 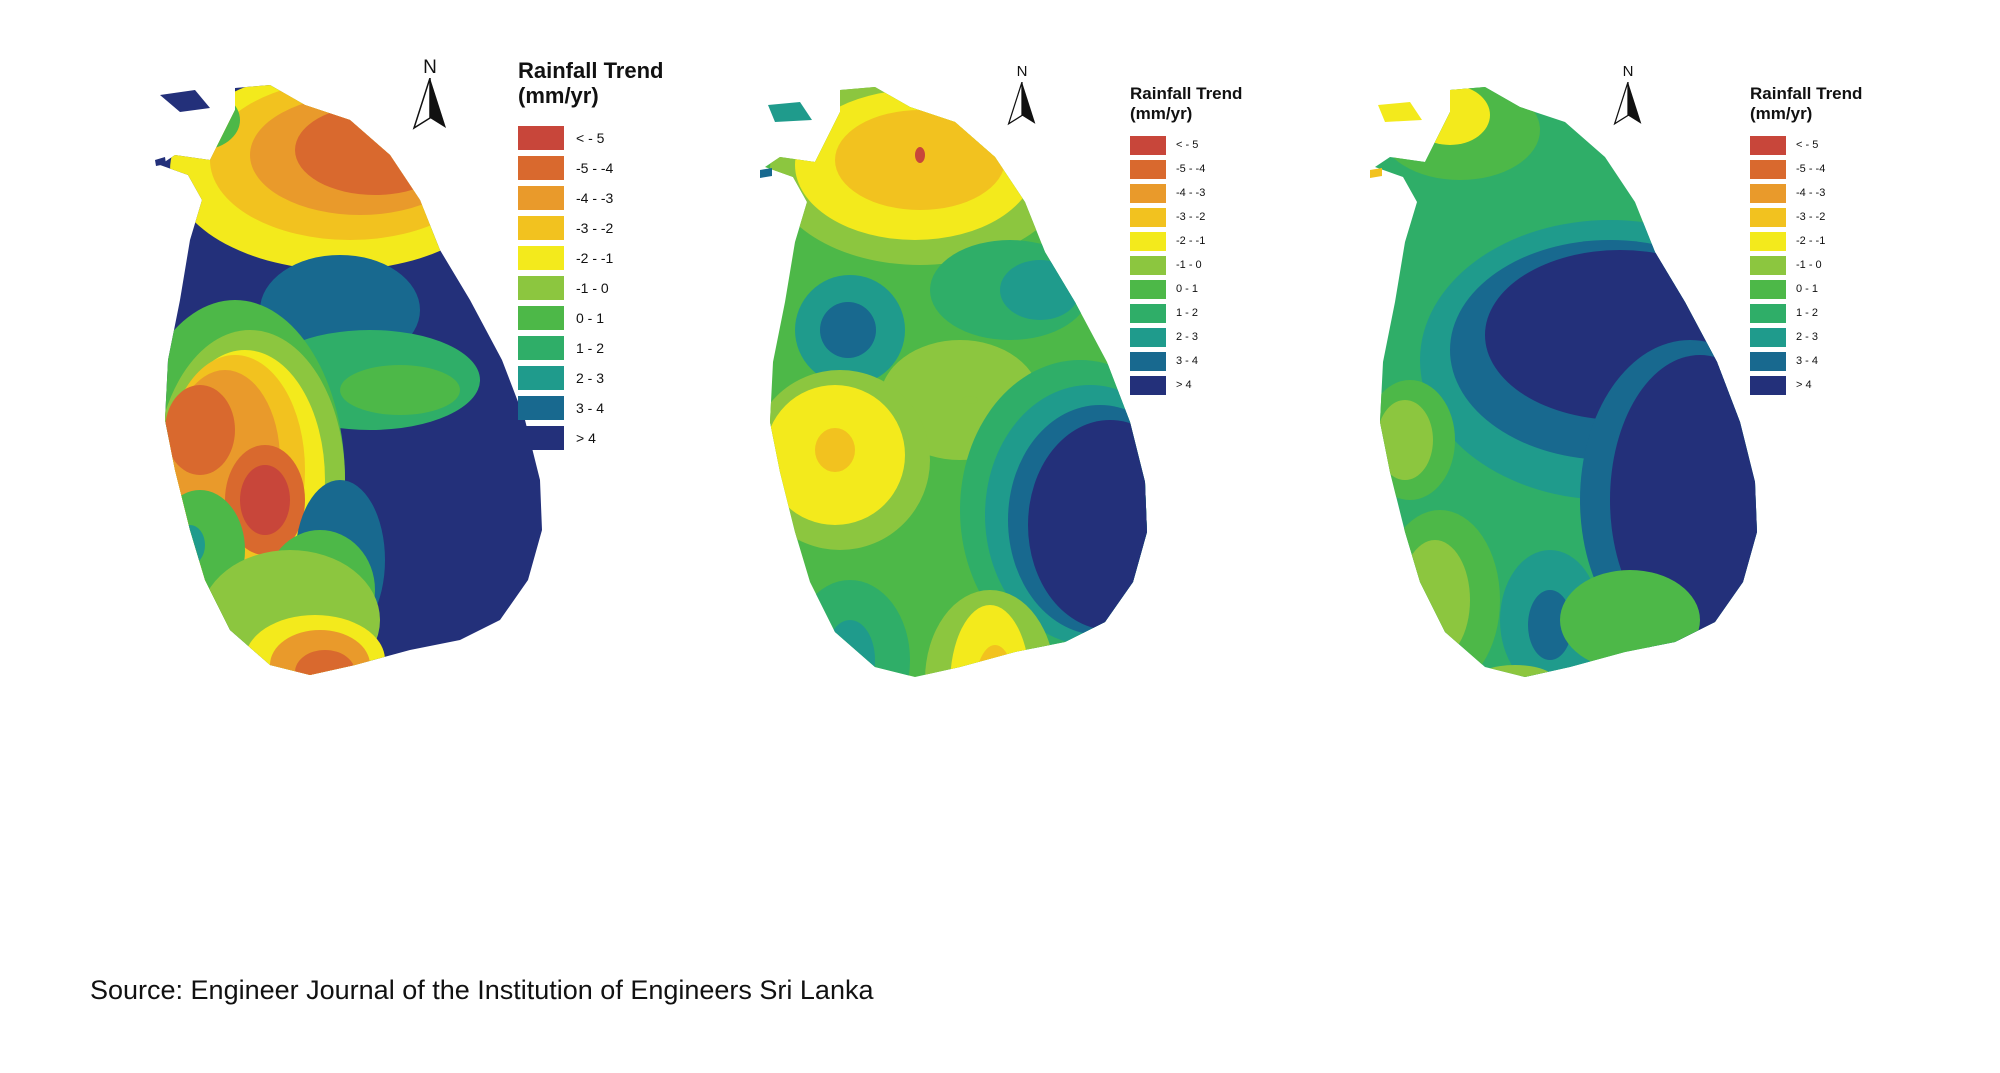 I want to click on north-arrow: N, so click(x=1022, y=97).